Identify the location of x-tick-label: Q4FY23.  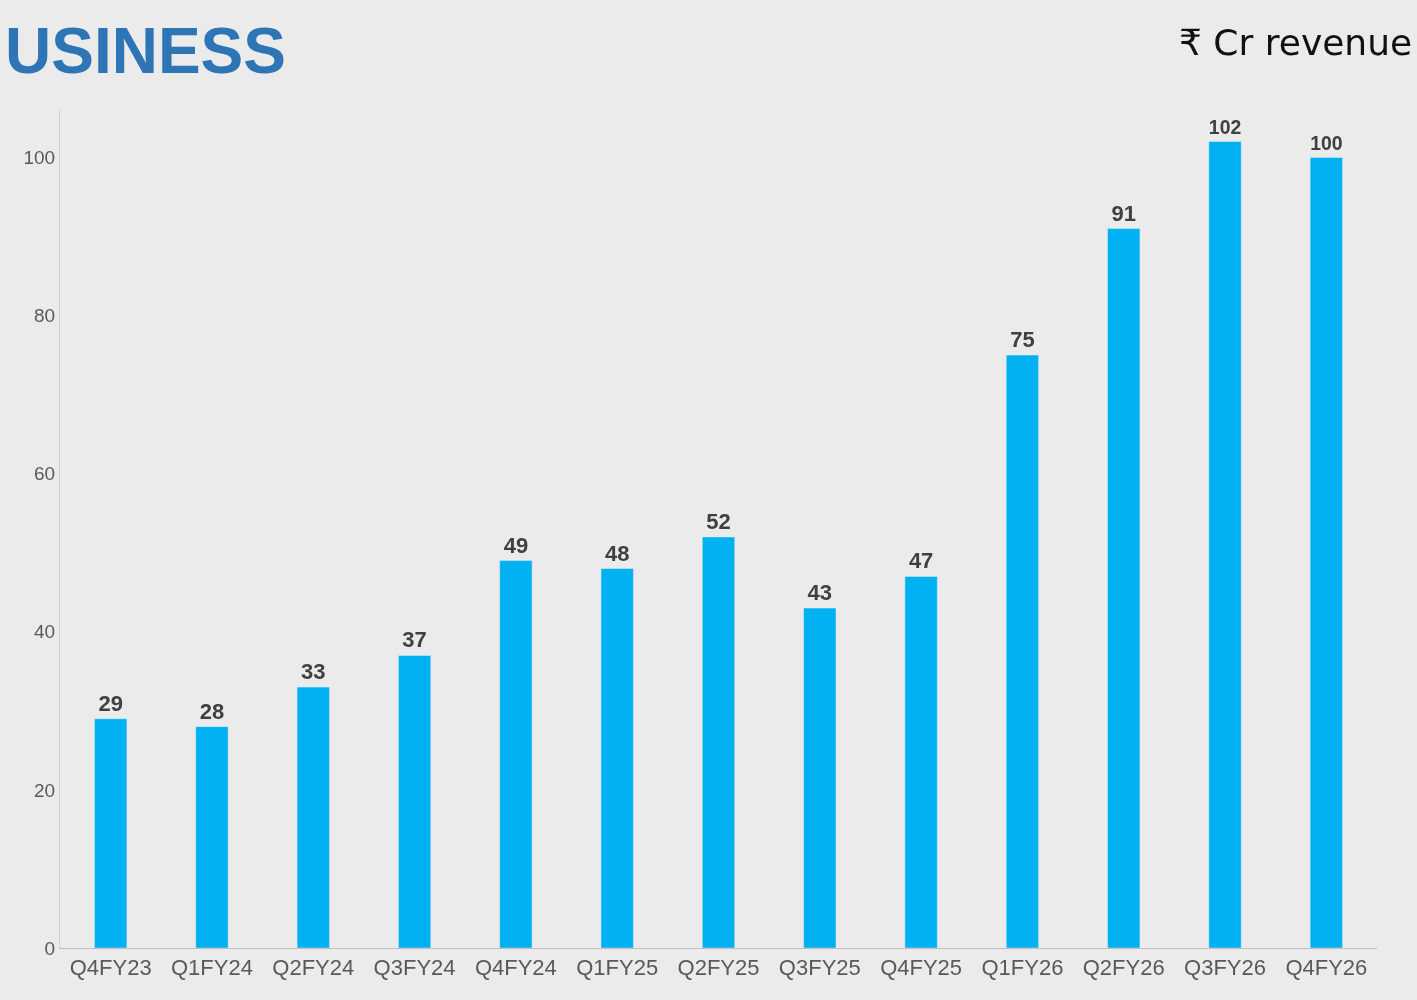
(110, 968).